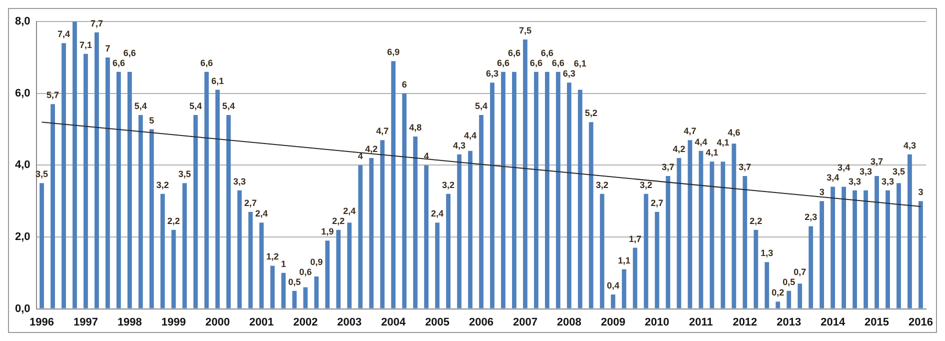 This screenshot has width=945, height=341. Describe the element at coordinates (701, 322) in the screenshot. I see `x-tick-label: 2011` at that location.